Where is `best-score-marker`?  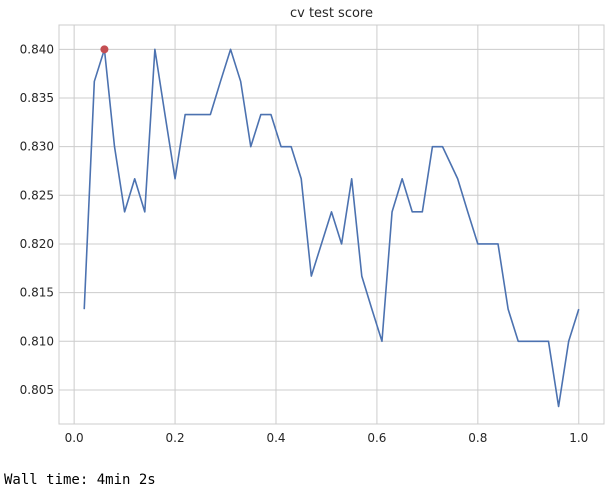 best-score-marker is located at coordinates (104, 49).